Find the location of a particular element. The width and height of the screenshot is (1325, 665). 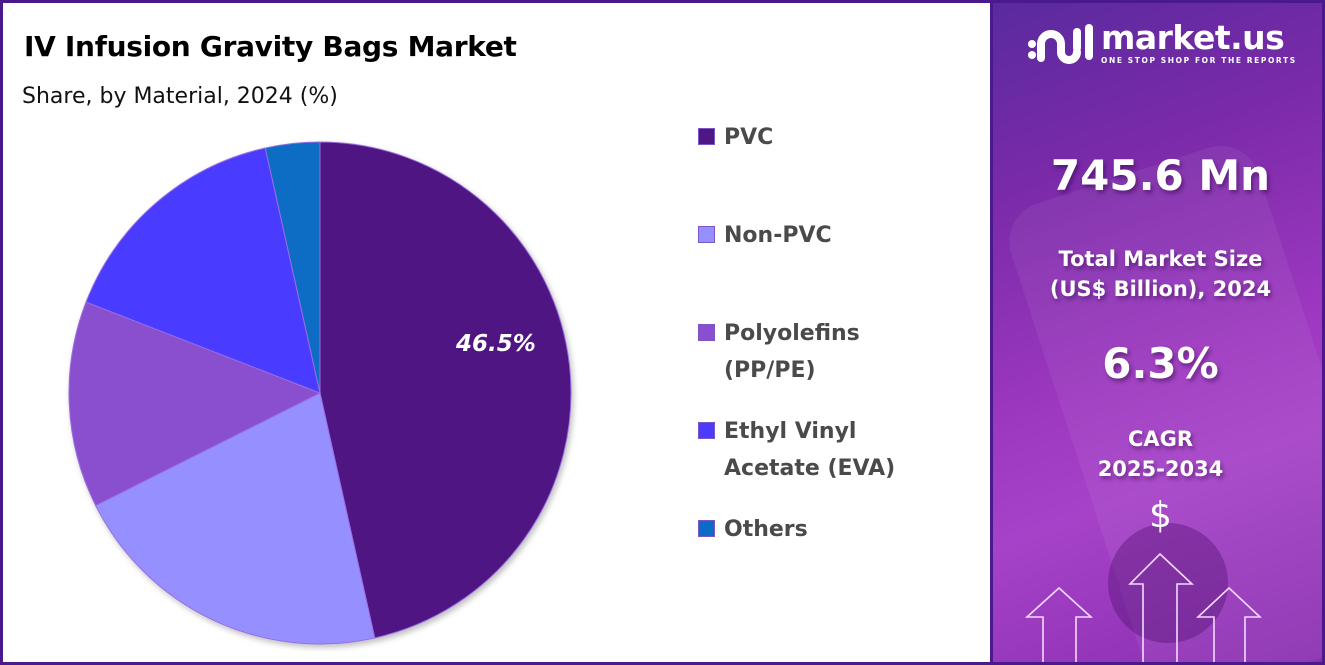

legend-item-pvc: PVC is located at coordinates (828, 137).